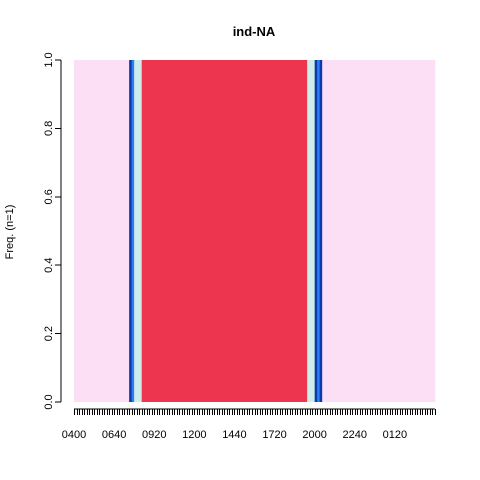 Image resolution: width=480 pixels, height=480 pixels. I want to click on y-axis: 0.0 0.2 0.4 0.6 0.8 1.0, so click(52, 231).